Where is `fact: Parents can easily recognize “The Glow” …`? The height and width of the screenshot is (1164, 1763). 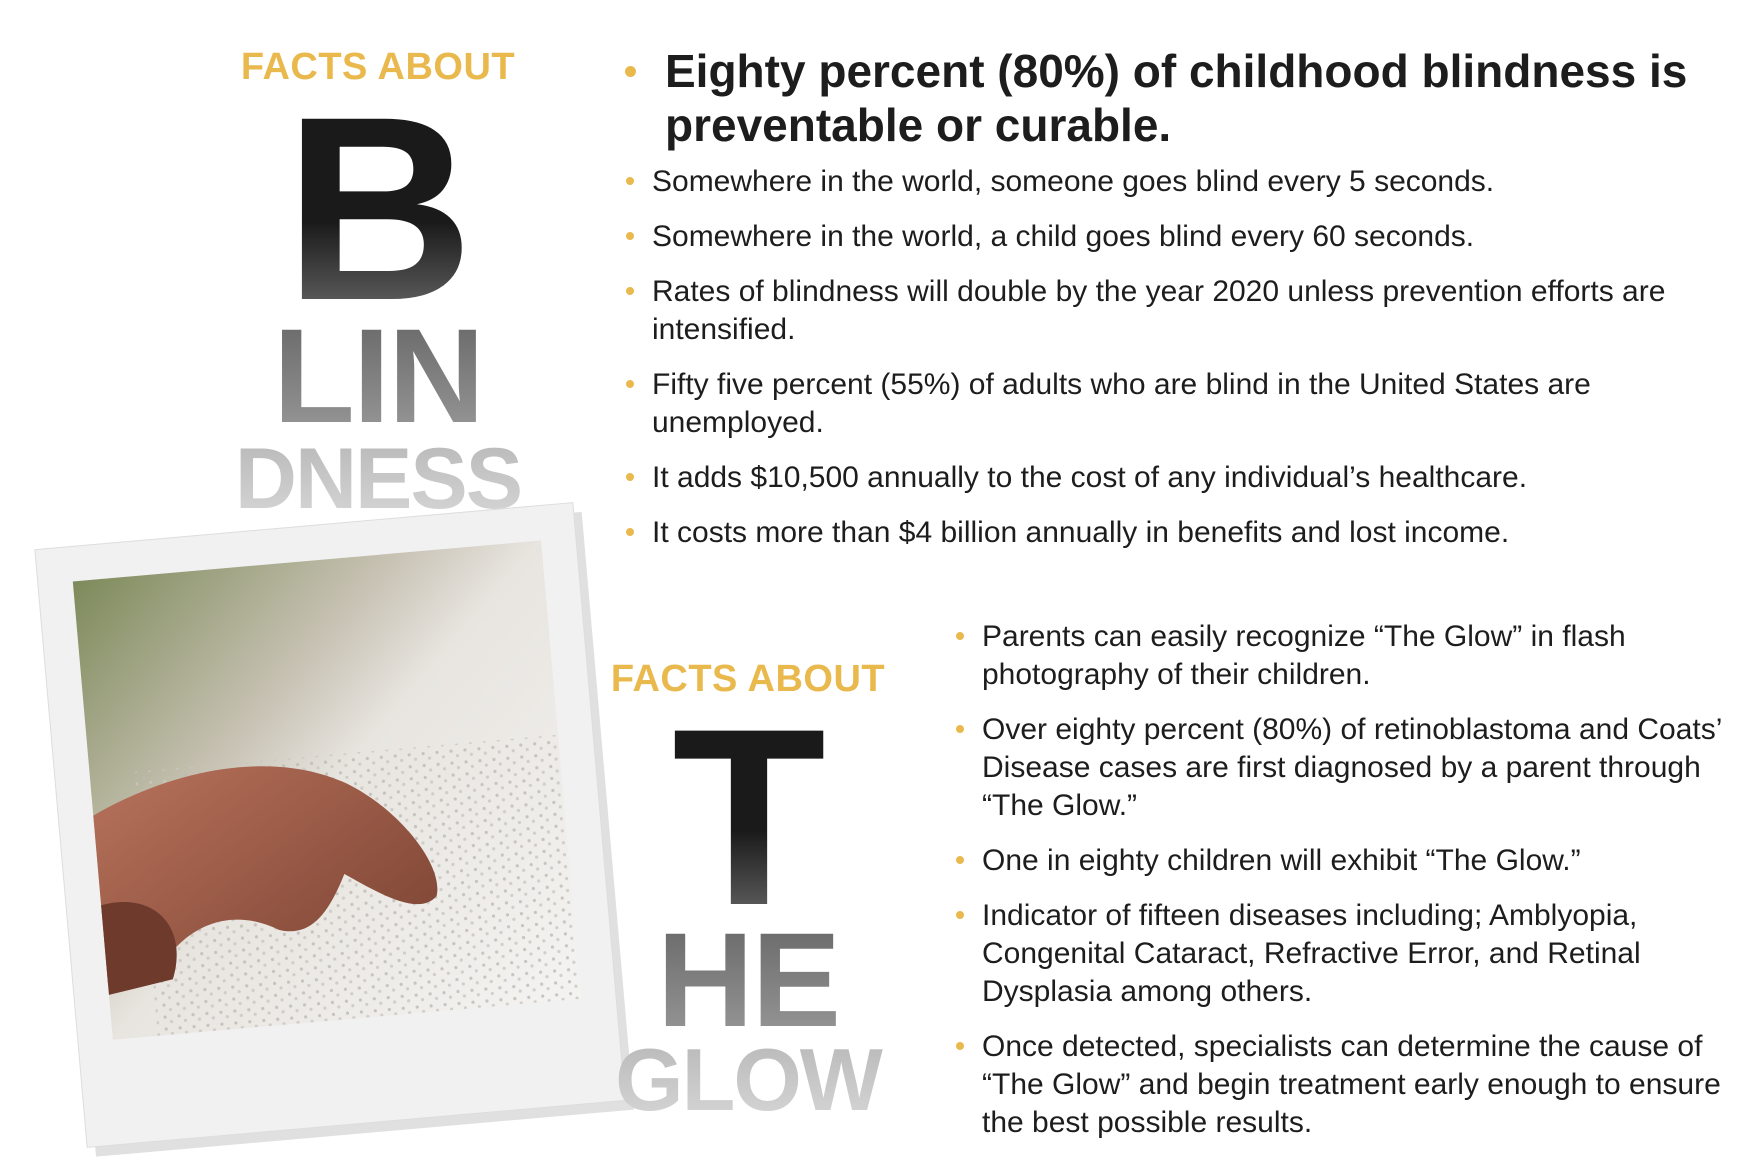 fact: Parents can easily recognize “The Glow” … is located at coordinates (1356, 656).